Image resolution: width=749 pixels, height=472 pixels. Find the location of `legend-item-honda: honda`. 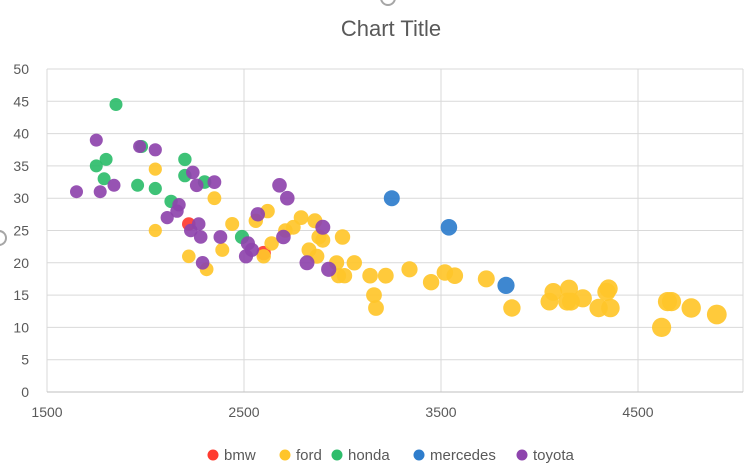

legend-item-honda: honda is located at coordinates (361, 455).